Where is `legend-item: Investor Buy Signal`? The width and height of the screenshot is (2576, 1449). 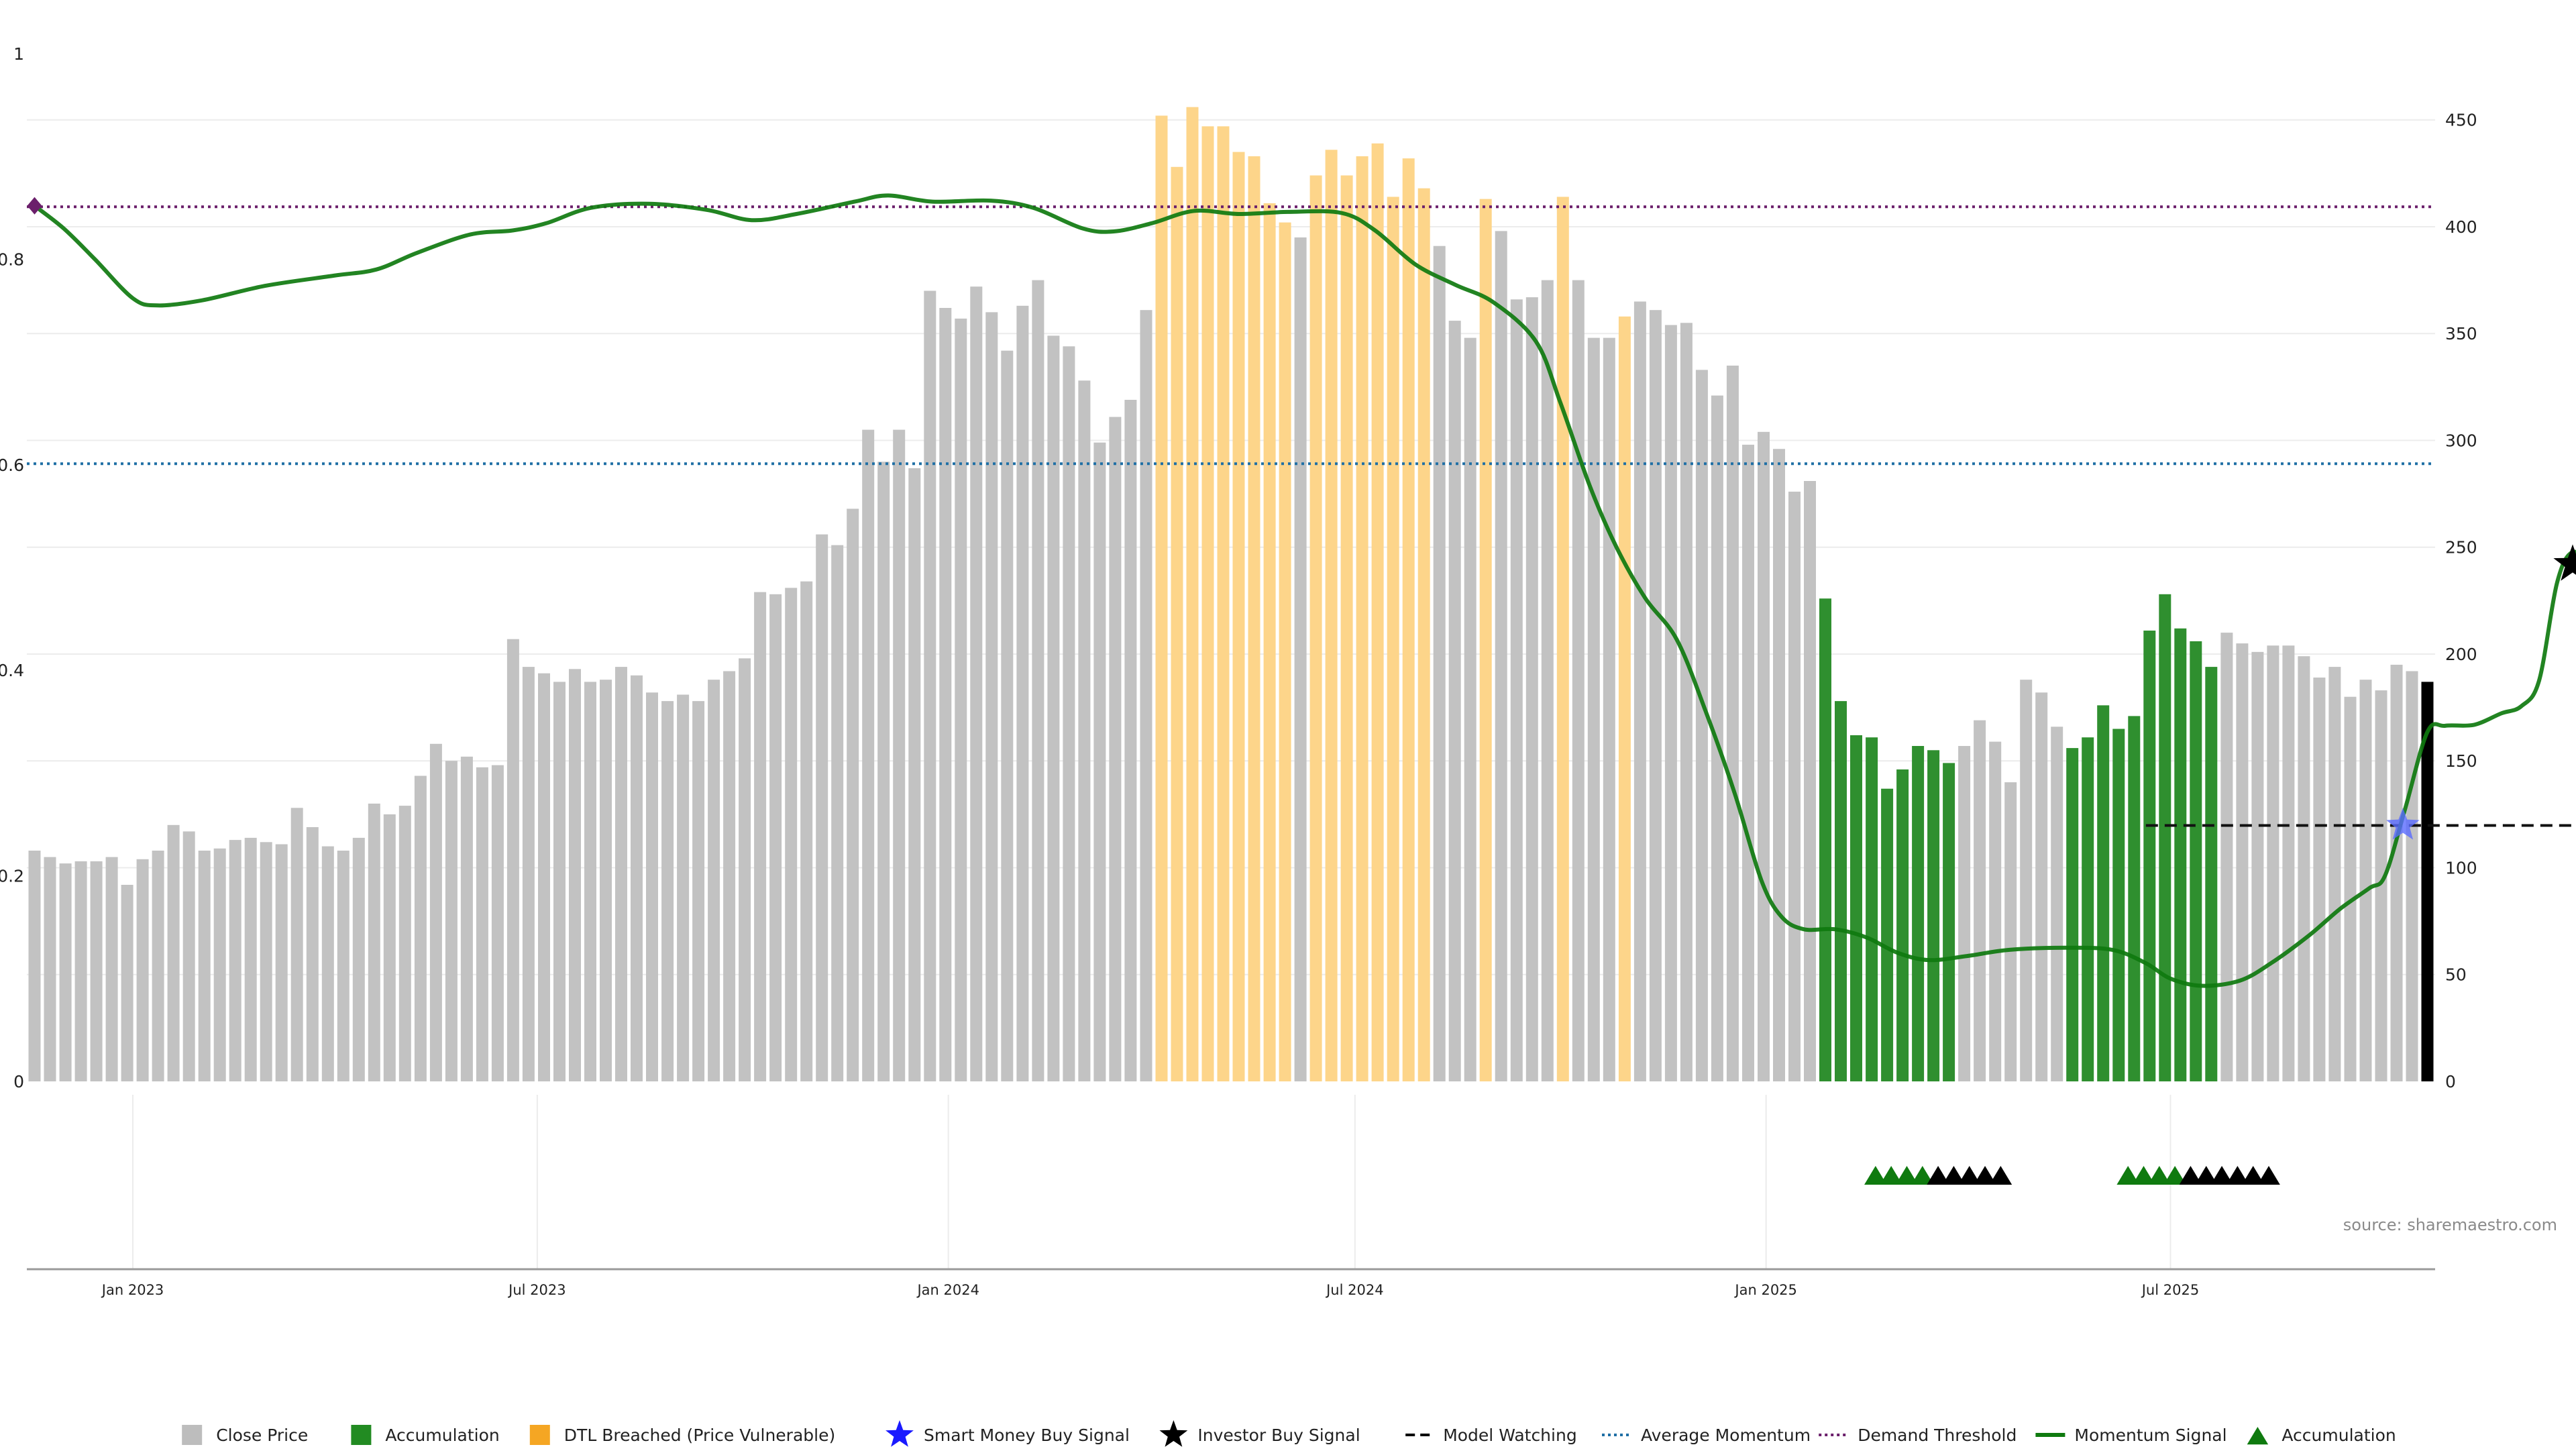
legend-item: Investor Buy Signal is located at coordinates (1259, 1433).